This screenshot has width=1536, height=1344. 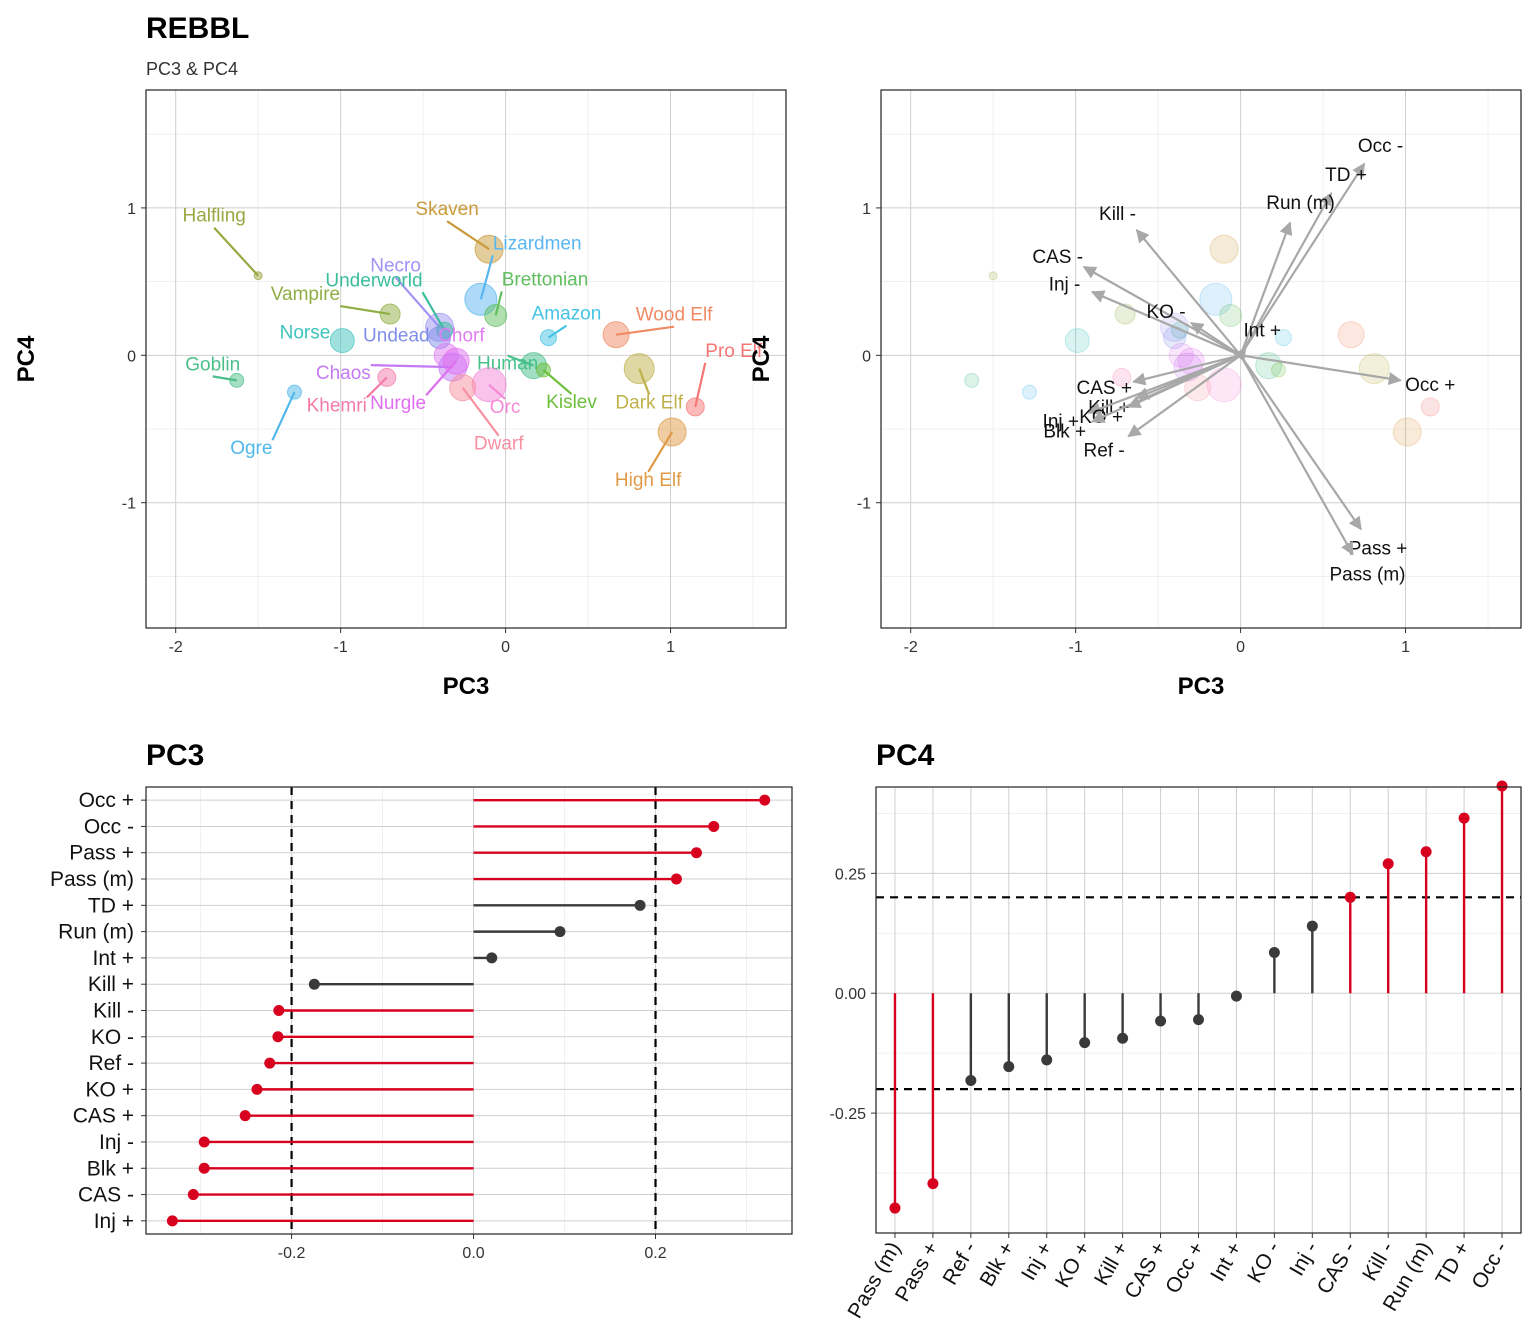 What do you see at coordinates (101, 853) in the screenshot?
I see `category-label: Pass +` at bounding box center [101, 853].